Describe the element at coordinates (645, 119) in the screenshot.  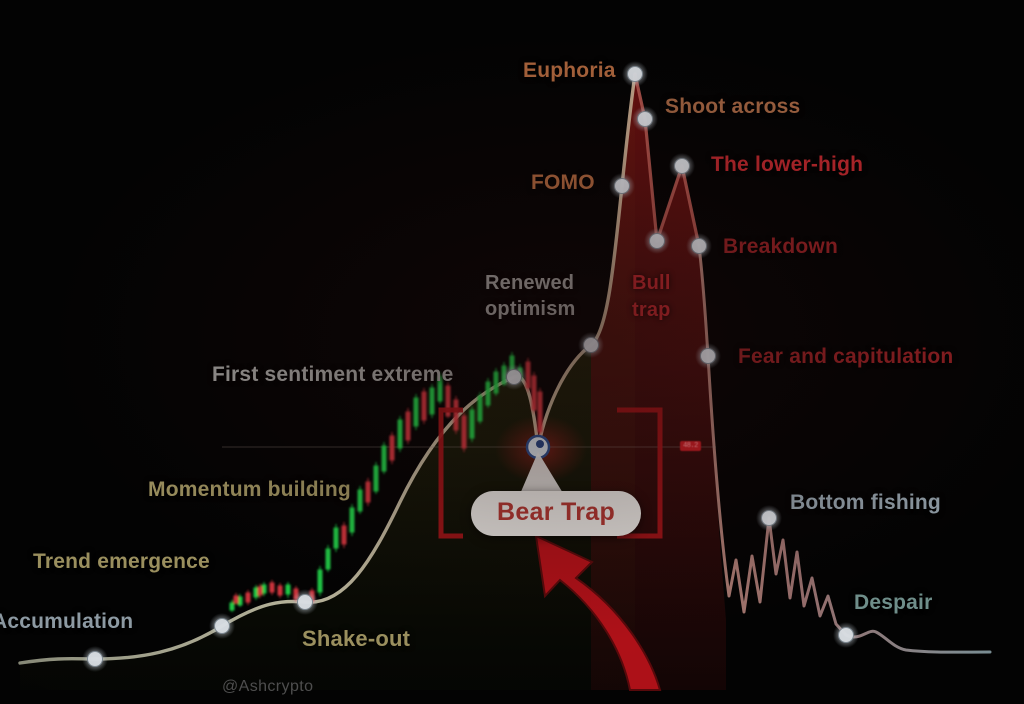
I see `node-shoot` at that location.